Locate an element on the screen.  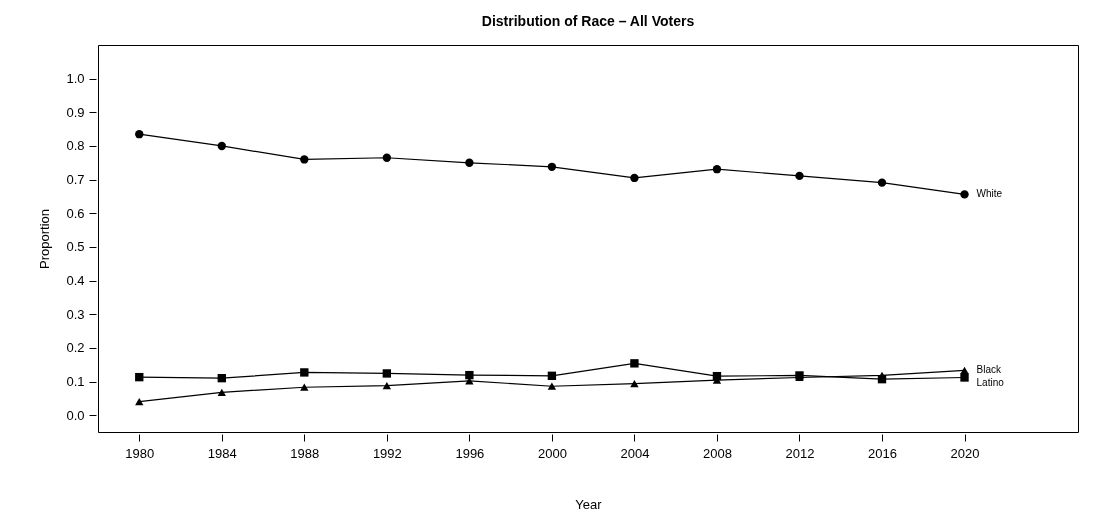
x-tick-label: 2004 is located at coordinates (635, 453).